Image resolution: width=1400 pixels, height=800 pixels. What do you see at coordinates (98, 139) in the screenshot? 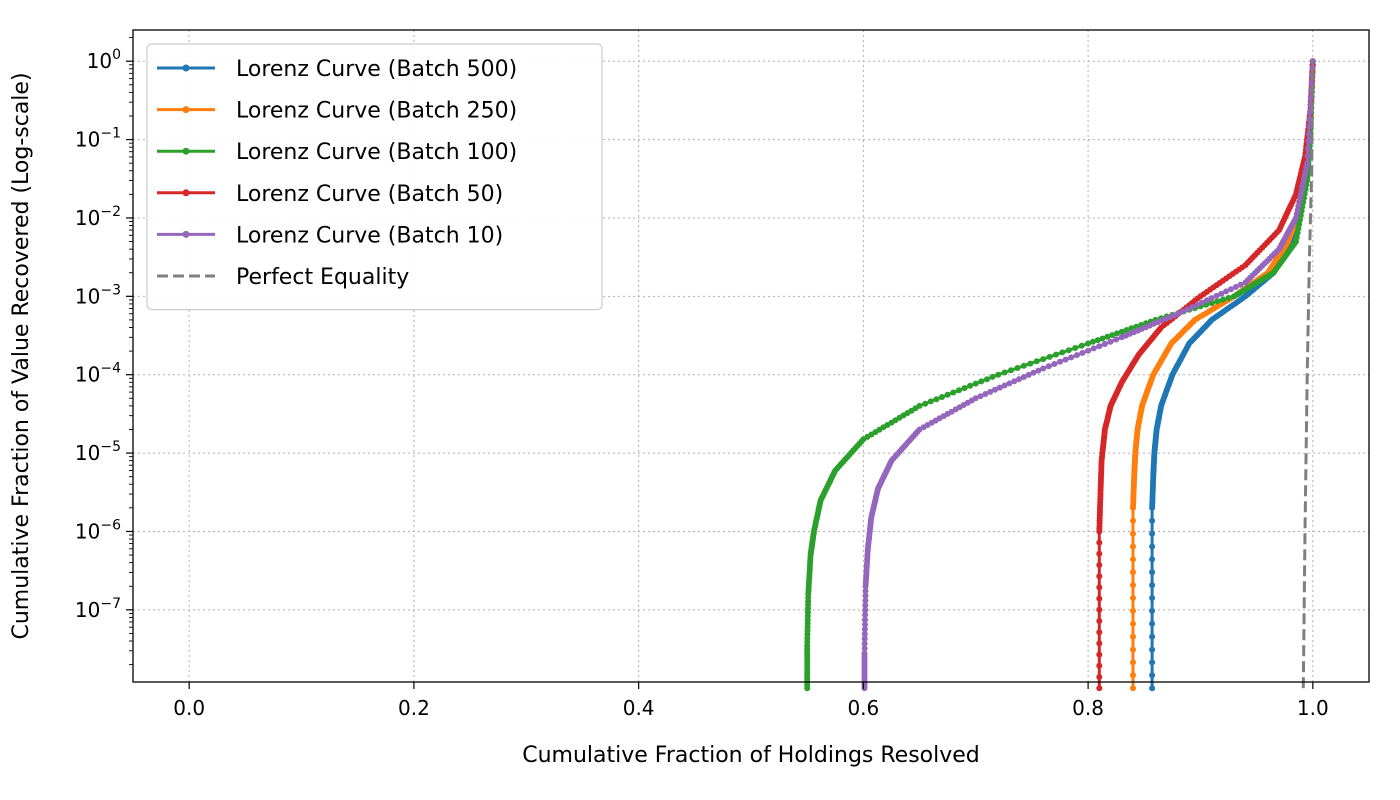
I see `y-tick-label: 10⁻¹` at bounding box center [98, 139].